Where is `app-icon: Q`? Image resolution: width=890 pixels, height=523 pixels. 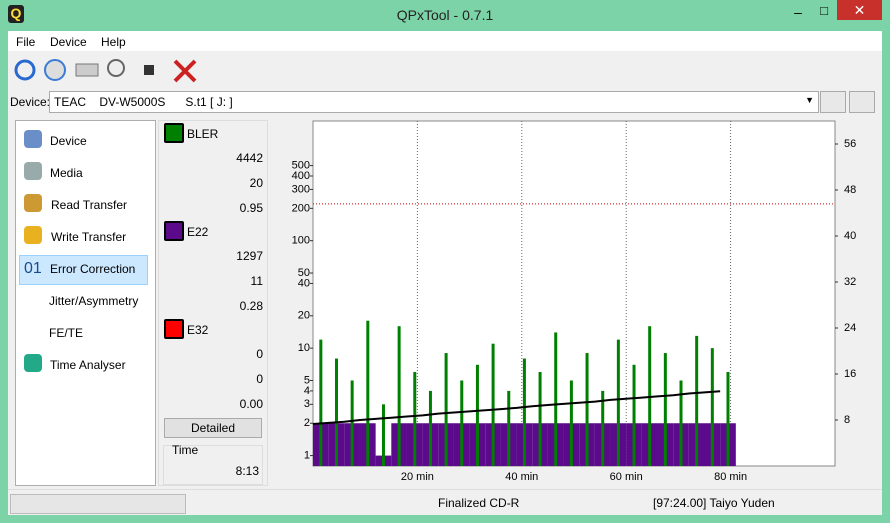 app-icon: Q is located at coordinates (16, 14).